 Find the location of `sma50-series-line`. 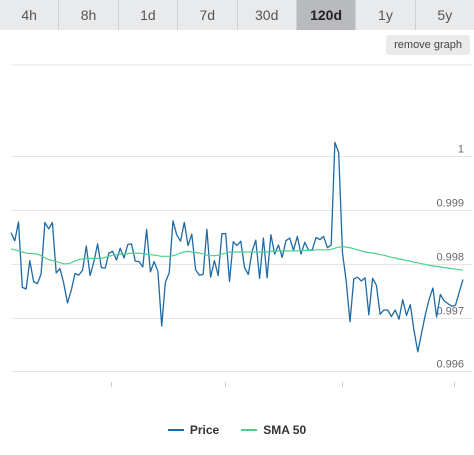

sma50-series-line is located at coordinates (237, 258).